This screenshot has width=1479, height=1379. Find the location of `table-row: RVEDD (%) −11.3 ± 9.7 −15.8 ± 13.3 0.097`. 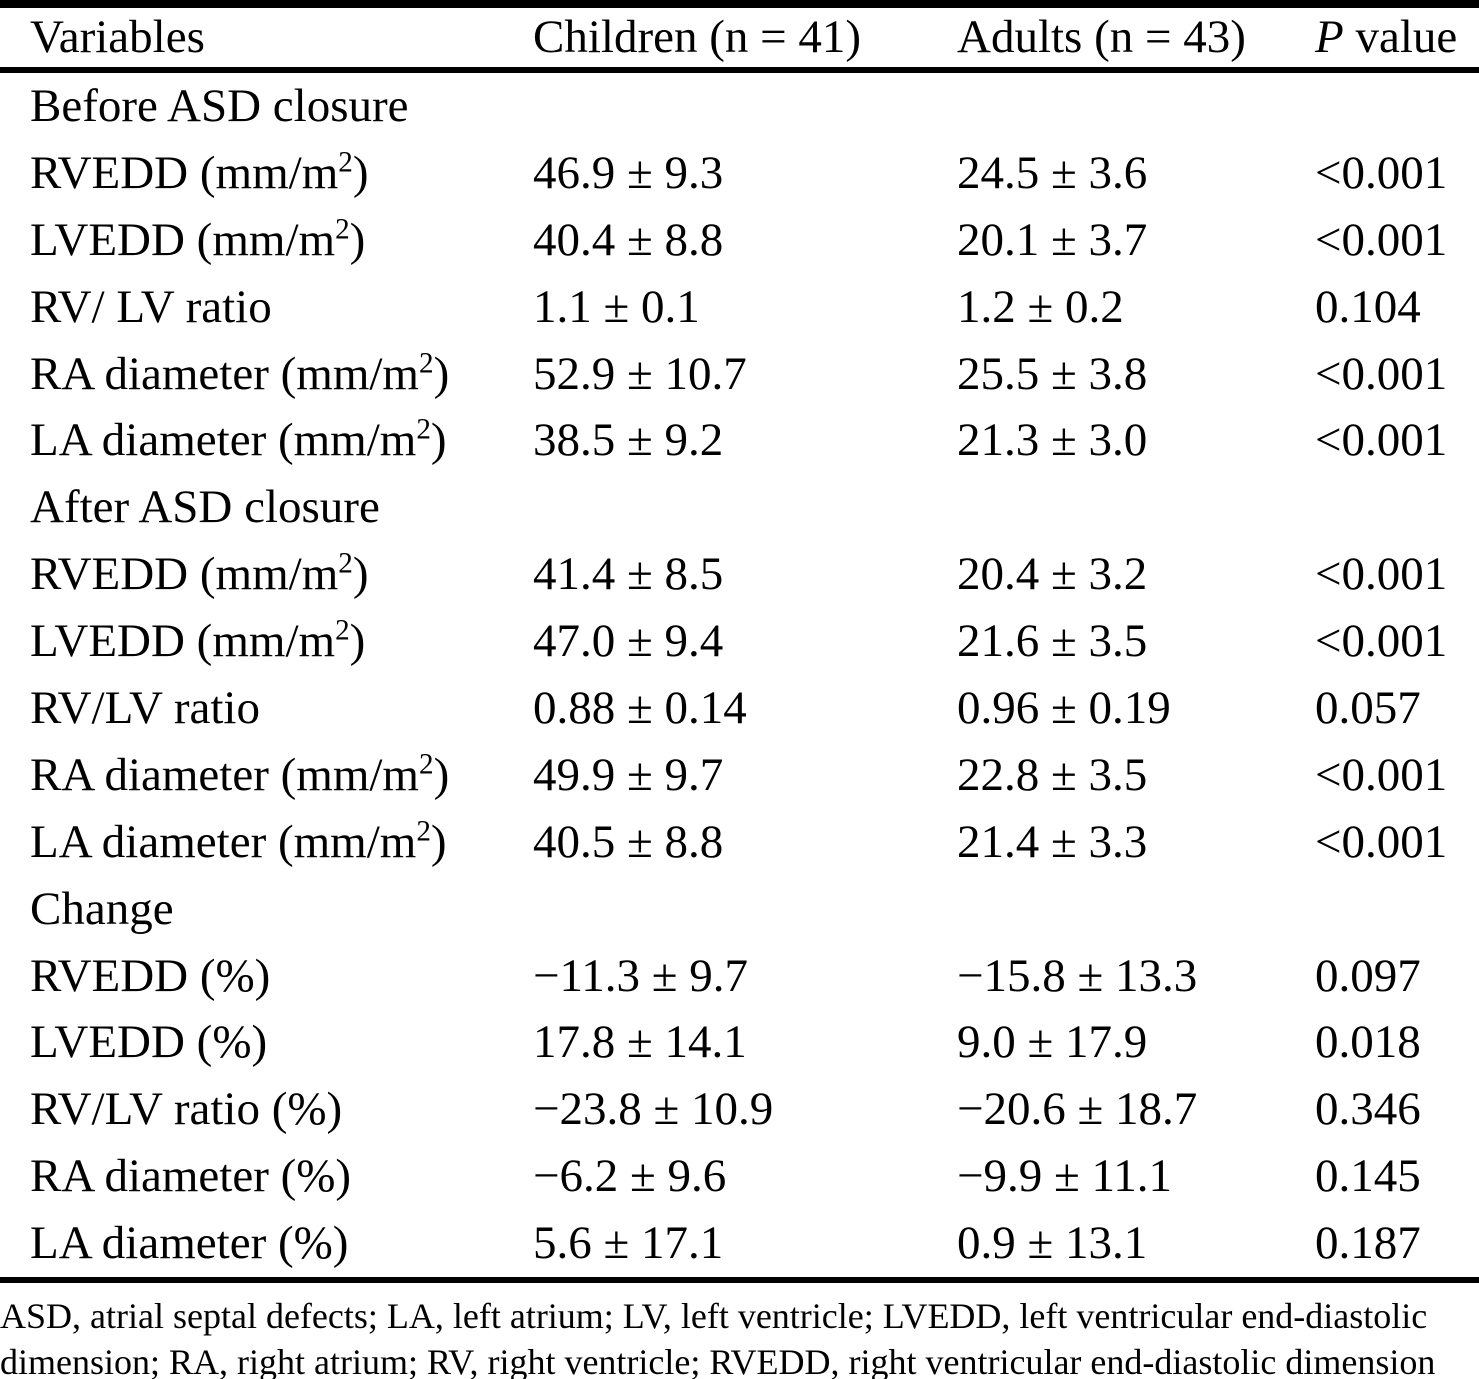

table-row: RVEDD (%) −11.3 ± 9.7 −15.8 ± 13.3 0.097 is located at coordinates (739, 976).